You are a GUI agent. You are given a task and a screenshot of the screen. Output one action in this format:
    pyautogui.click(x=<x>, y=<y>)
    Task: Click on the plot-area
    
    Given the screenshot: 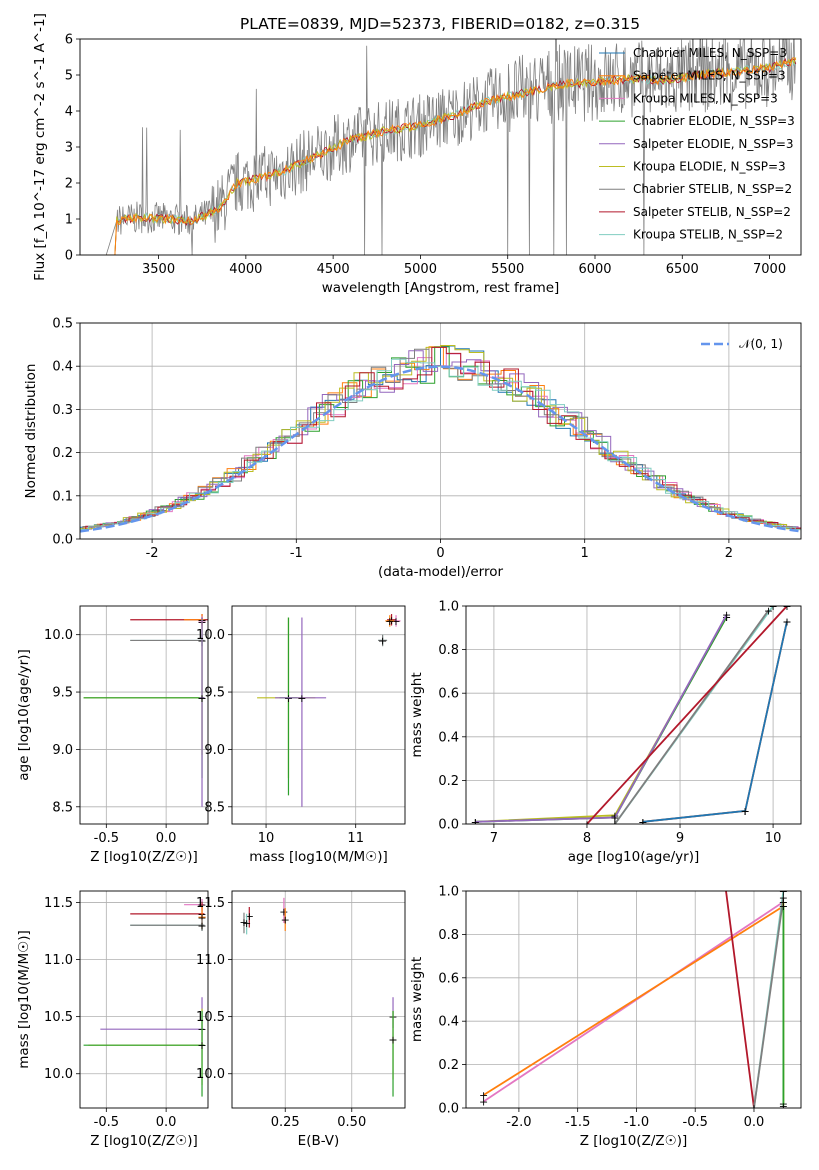 What is the action you would take?
    pyautogui.click(x=440, y=439)
    